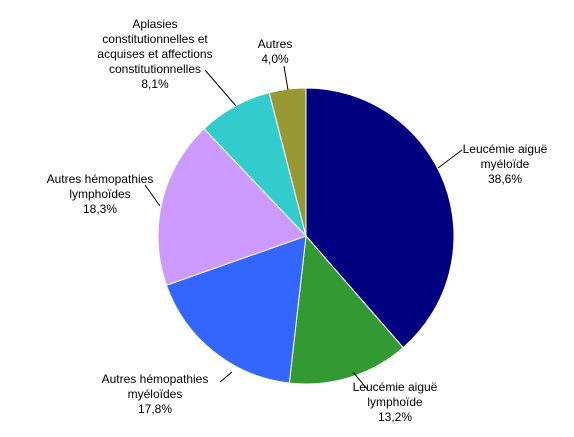 The height and width of the screenshot is (437, 574). What do you see at coordinates (395, 402) in the screenshot?
I see `slice-label: lymphoïde` at bounding box center [395, 402].